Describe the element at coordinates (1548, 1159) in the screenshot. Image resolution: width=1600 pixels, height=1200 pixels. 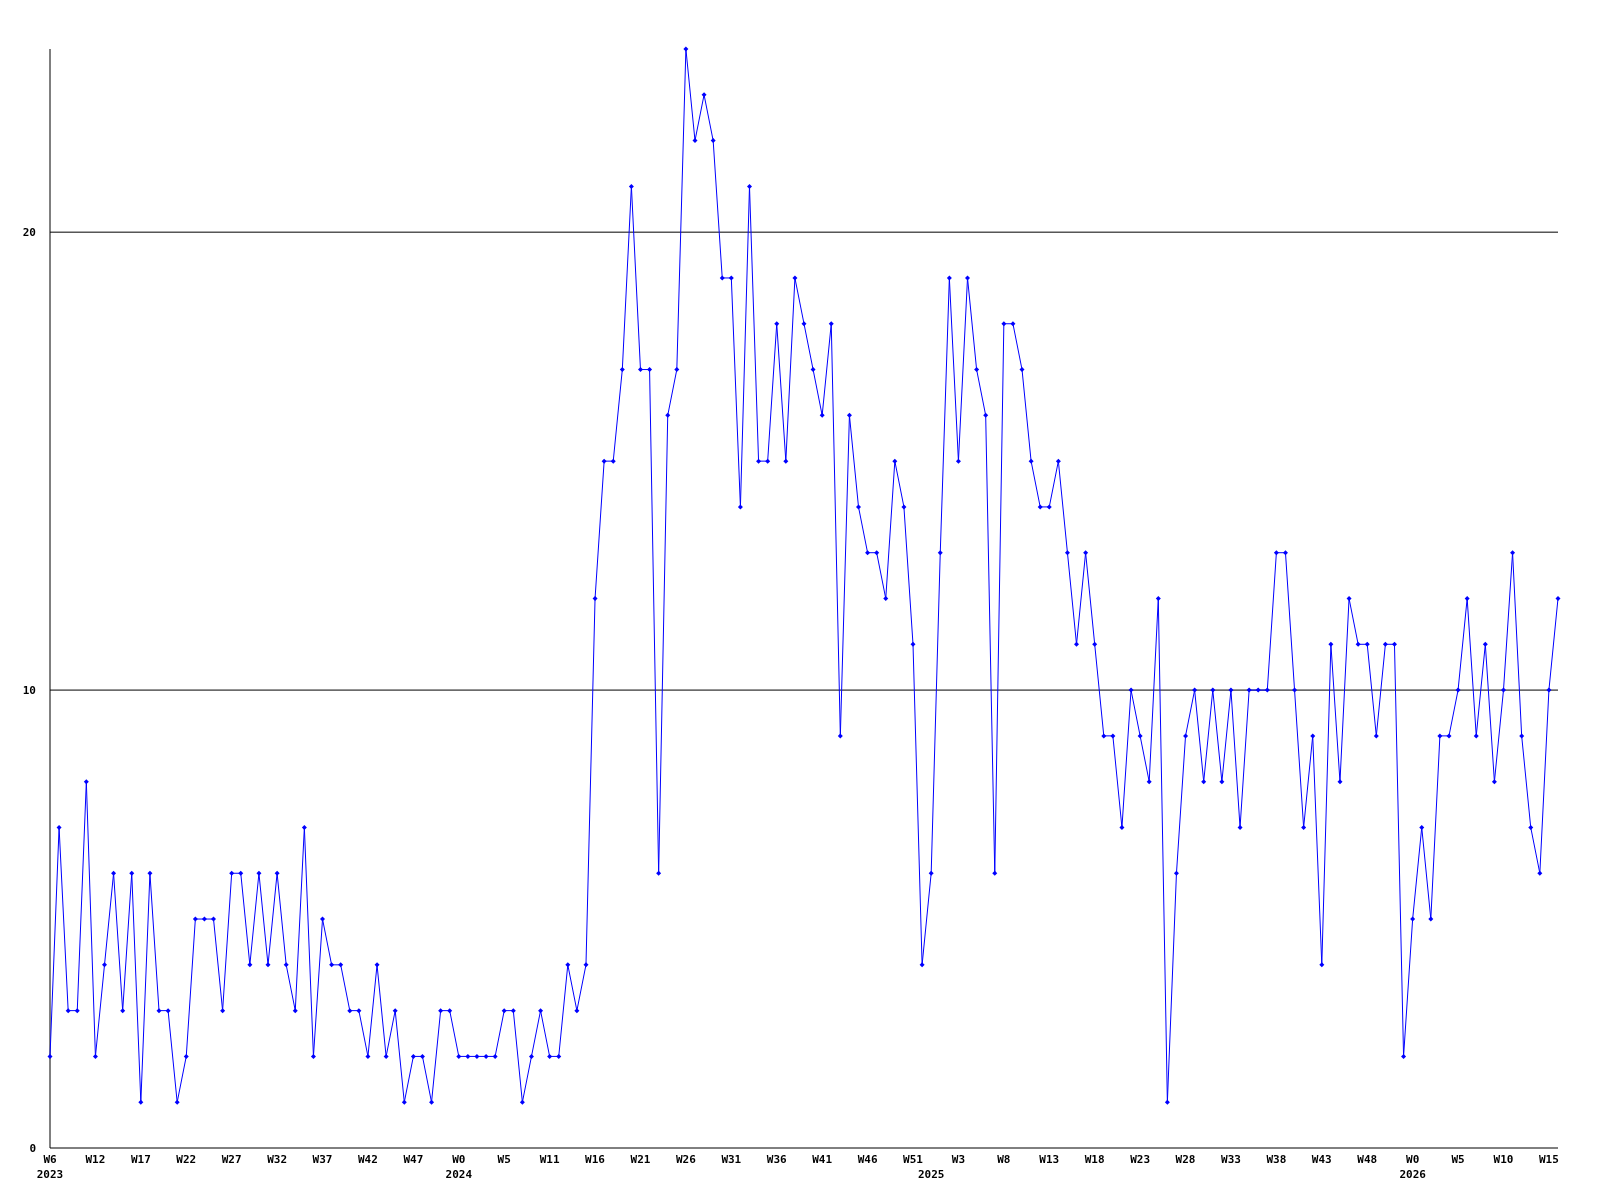
I see `x-tick-label: W15` at that location.